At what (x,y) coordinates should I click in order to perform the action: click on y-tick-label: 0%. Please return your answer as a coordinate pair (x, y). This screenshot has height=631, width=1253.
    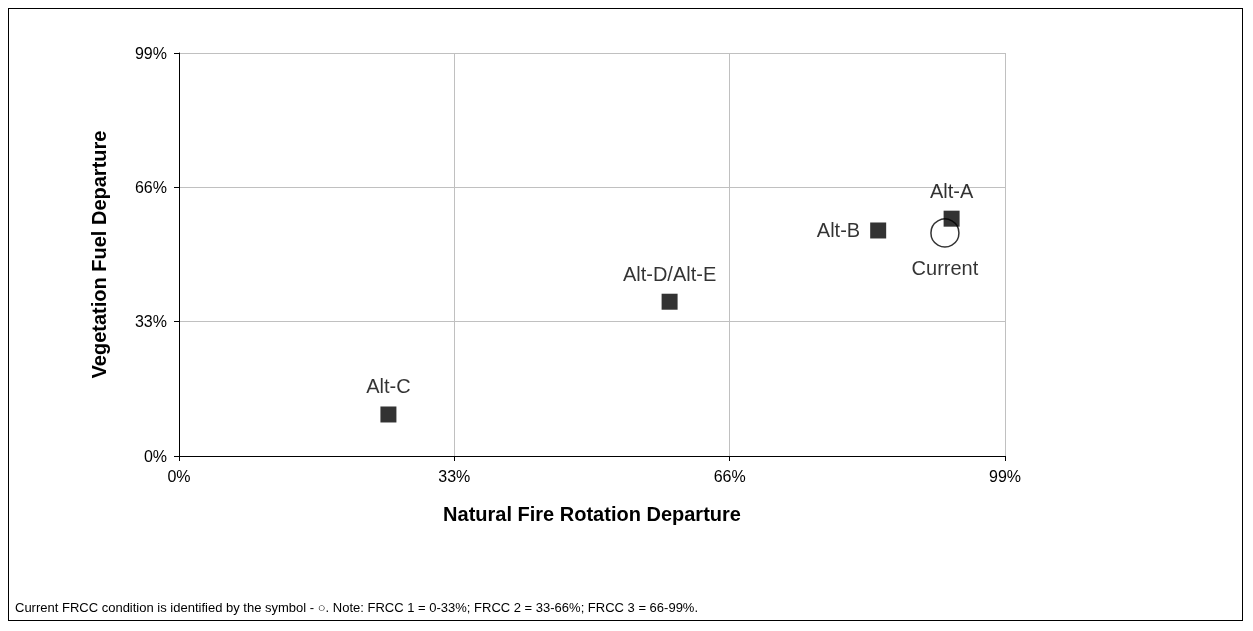
    Looking at the image, I should click on (155, 456).